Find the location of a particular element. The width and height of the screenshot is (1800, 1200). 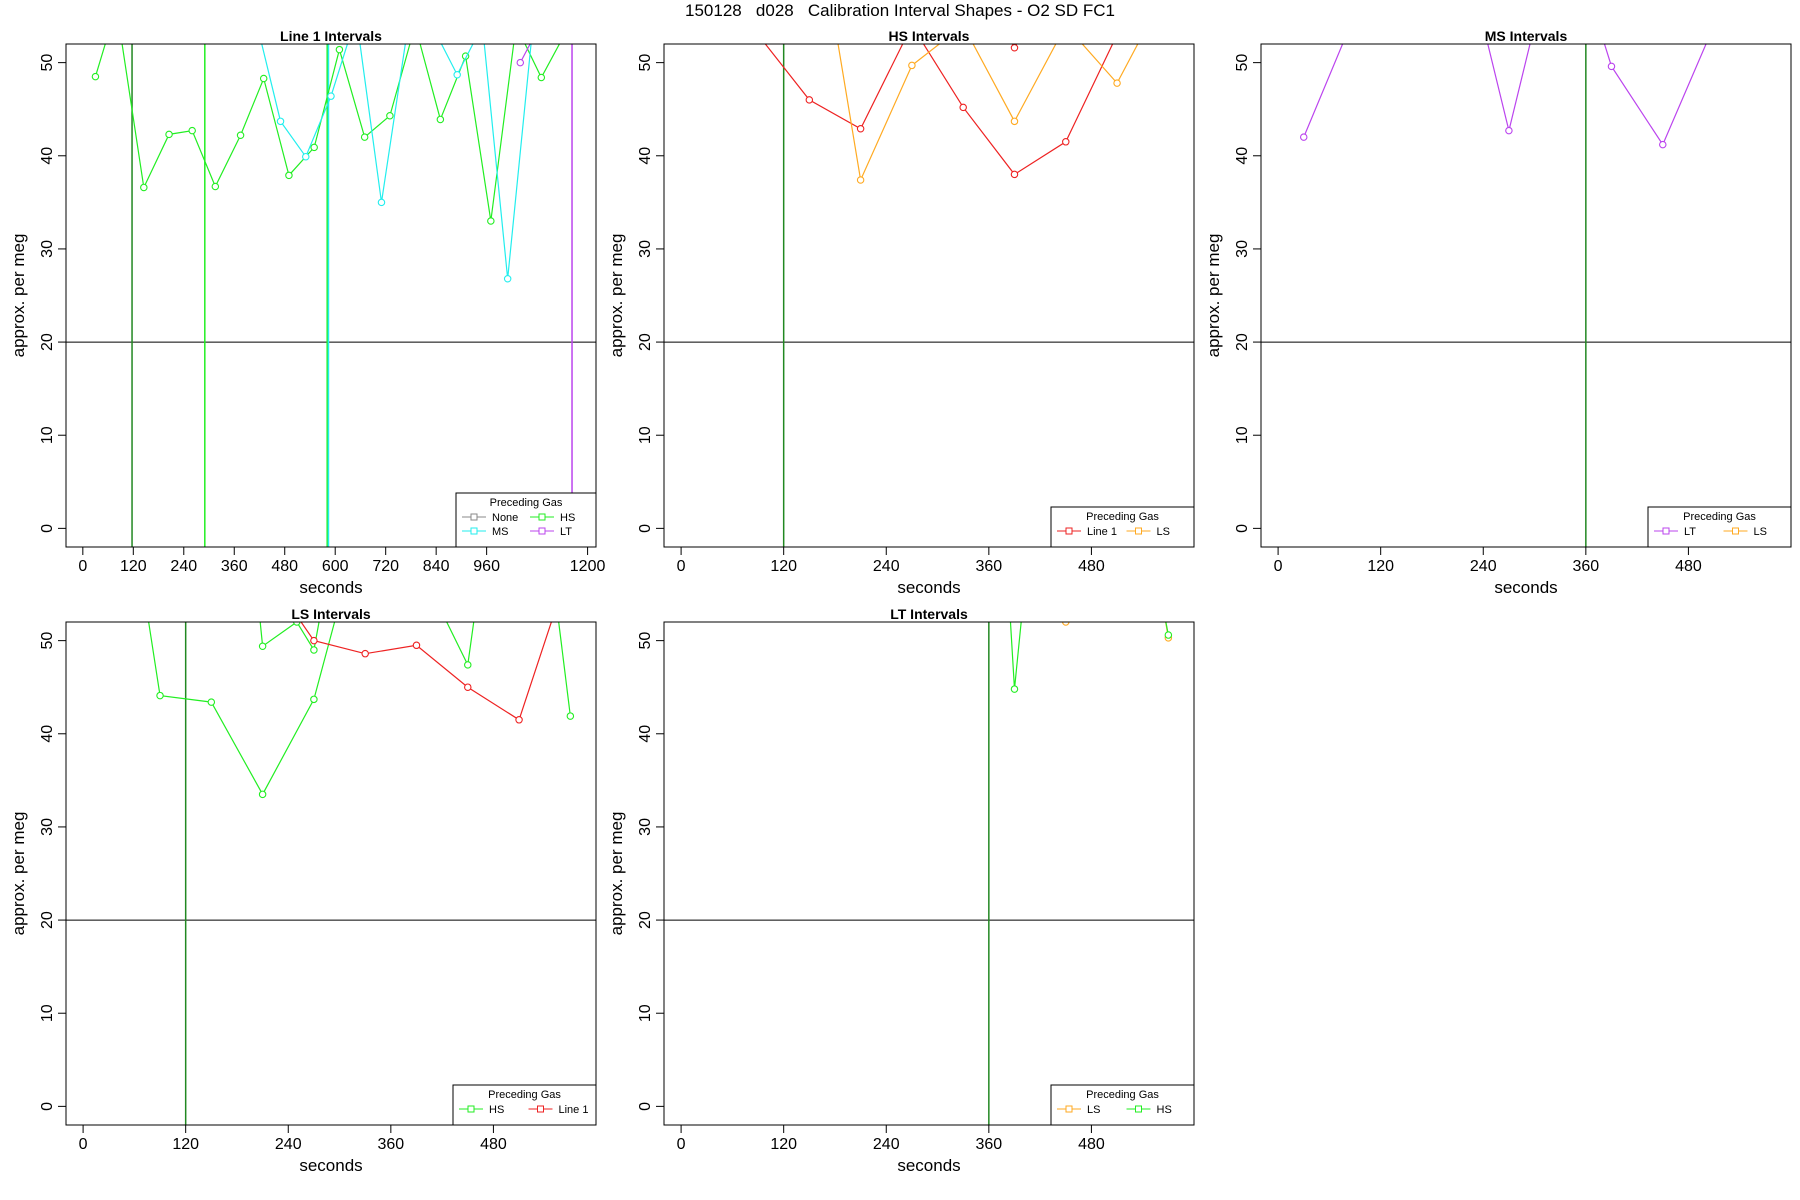

panel-title: HS Intervals is located at coordinates (929, 36).